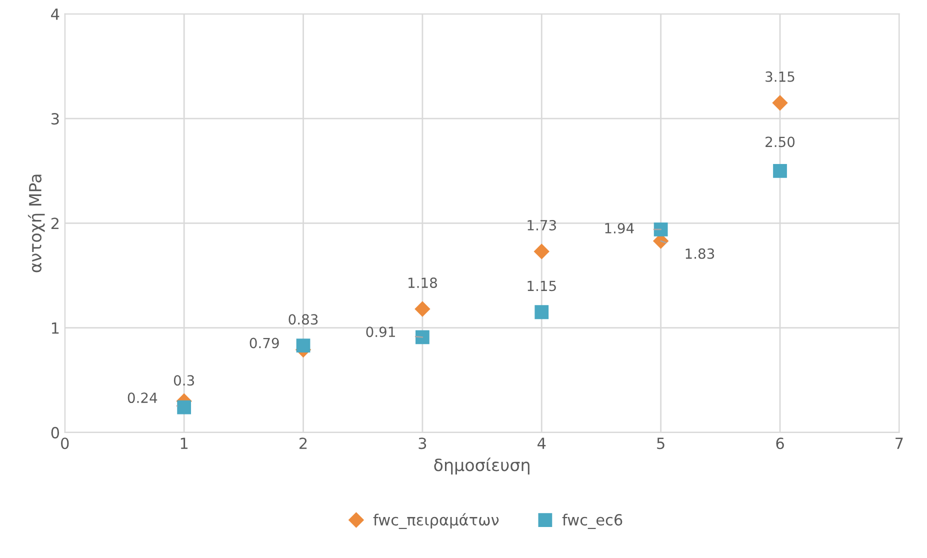 This screenshot has width=927, height=558. I want to click on data-label: 1.83, so click(700, 253).